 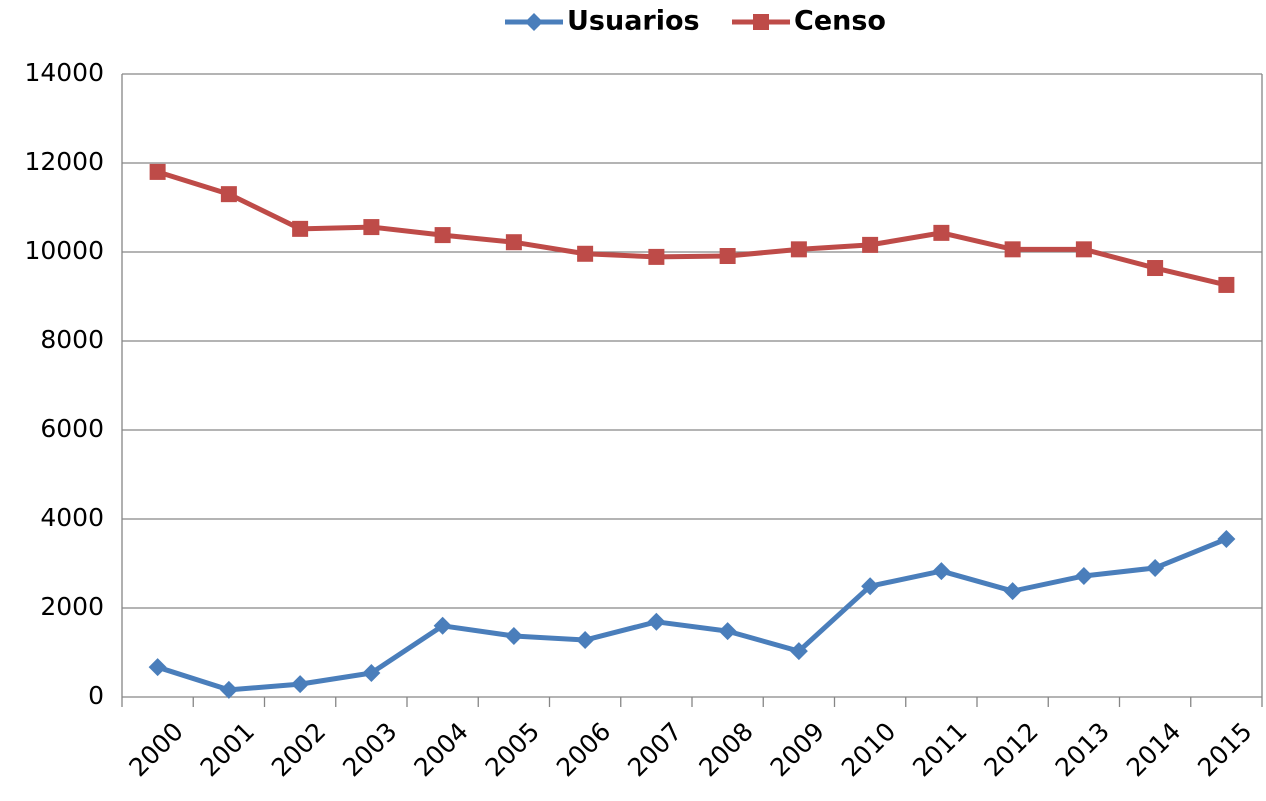 I want to click on x-tick-label: 2007, so click(x=654, y=749).